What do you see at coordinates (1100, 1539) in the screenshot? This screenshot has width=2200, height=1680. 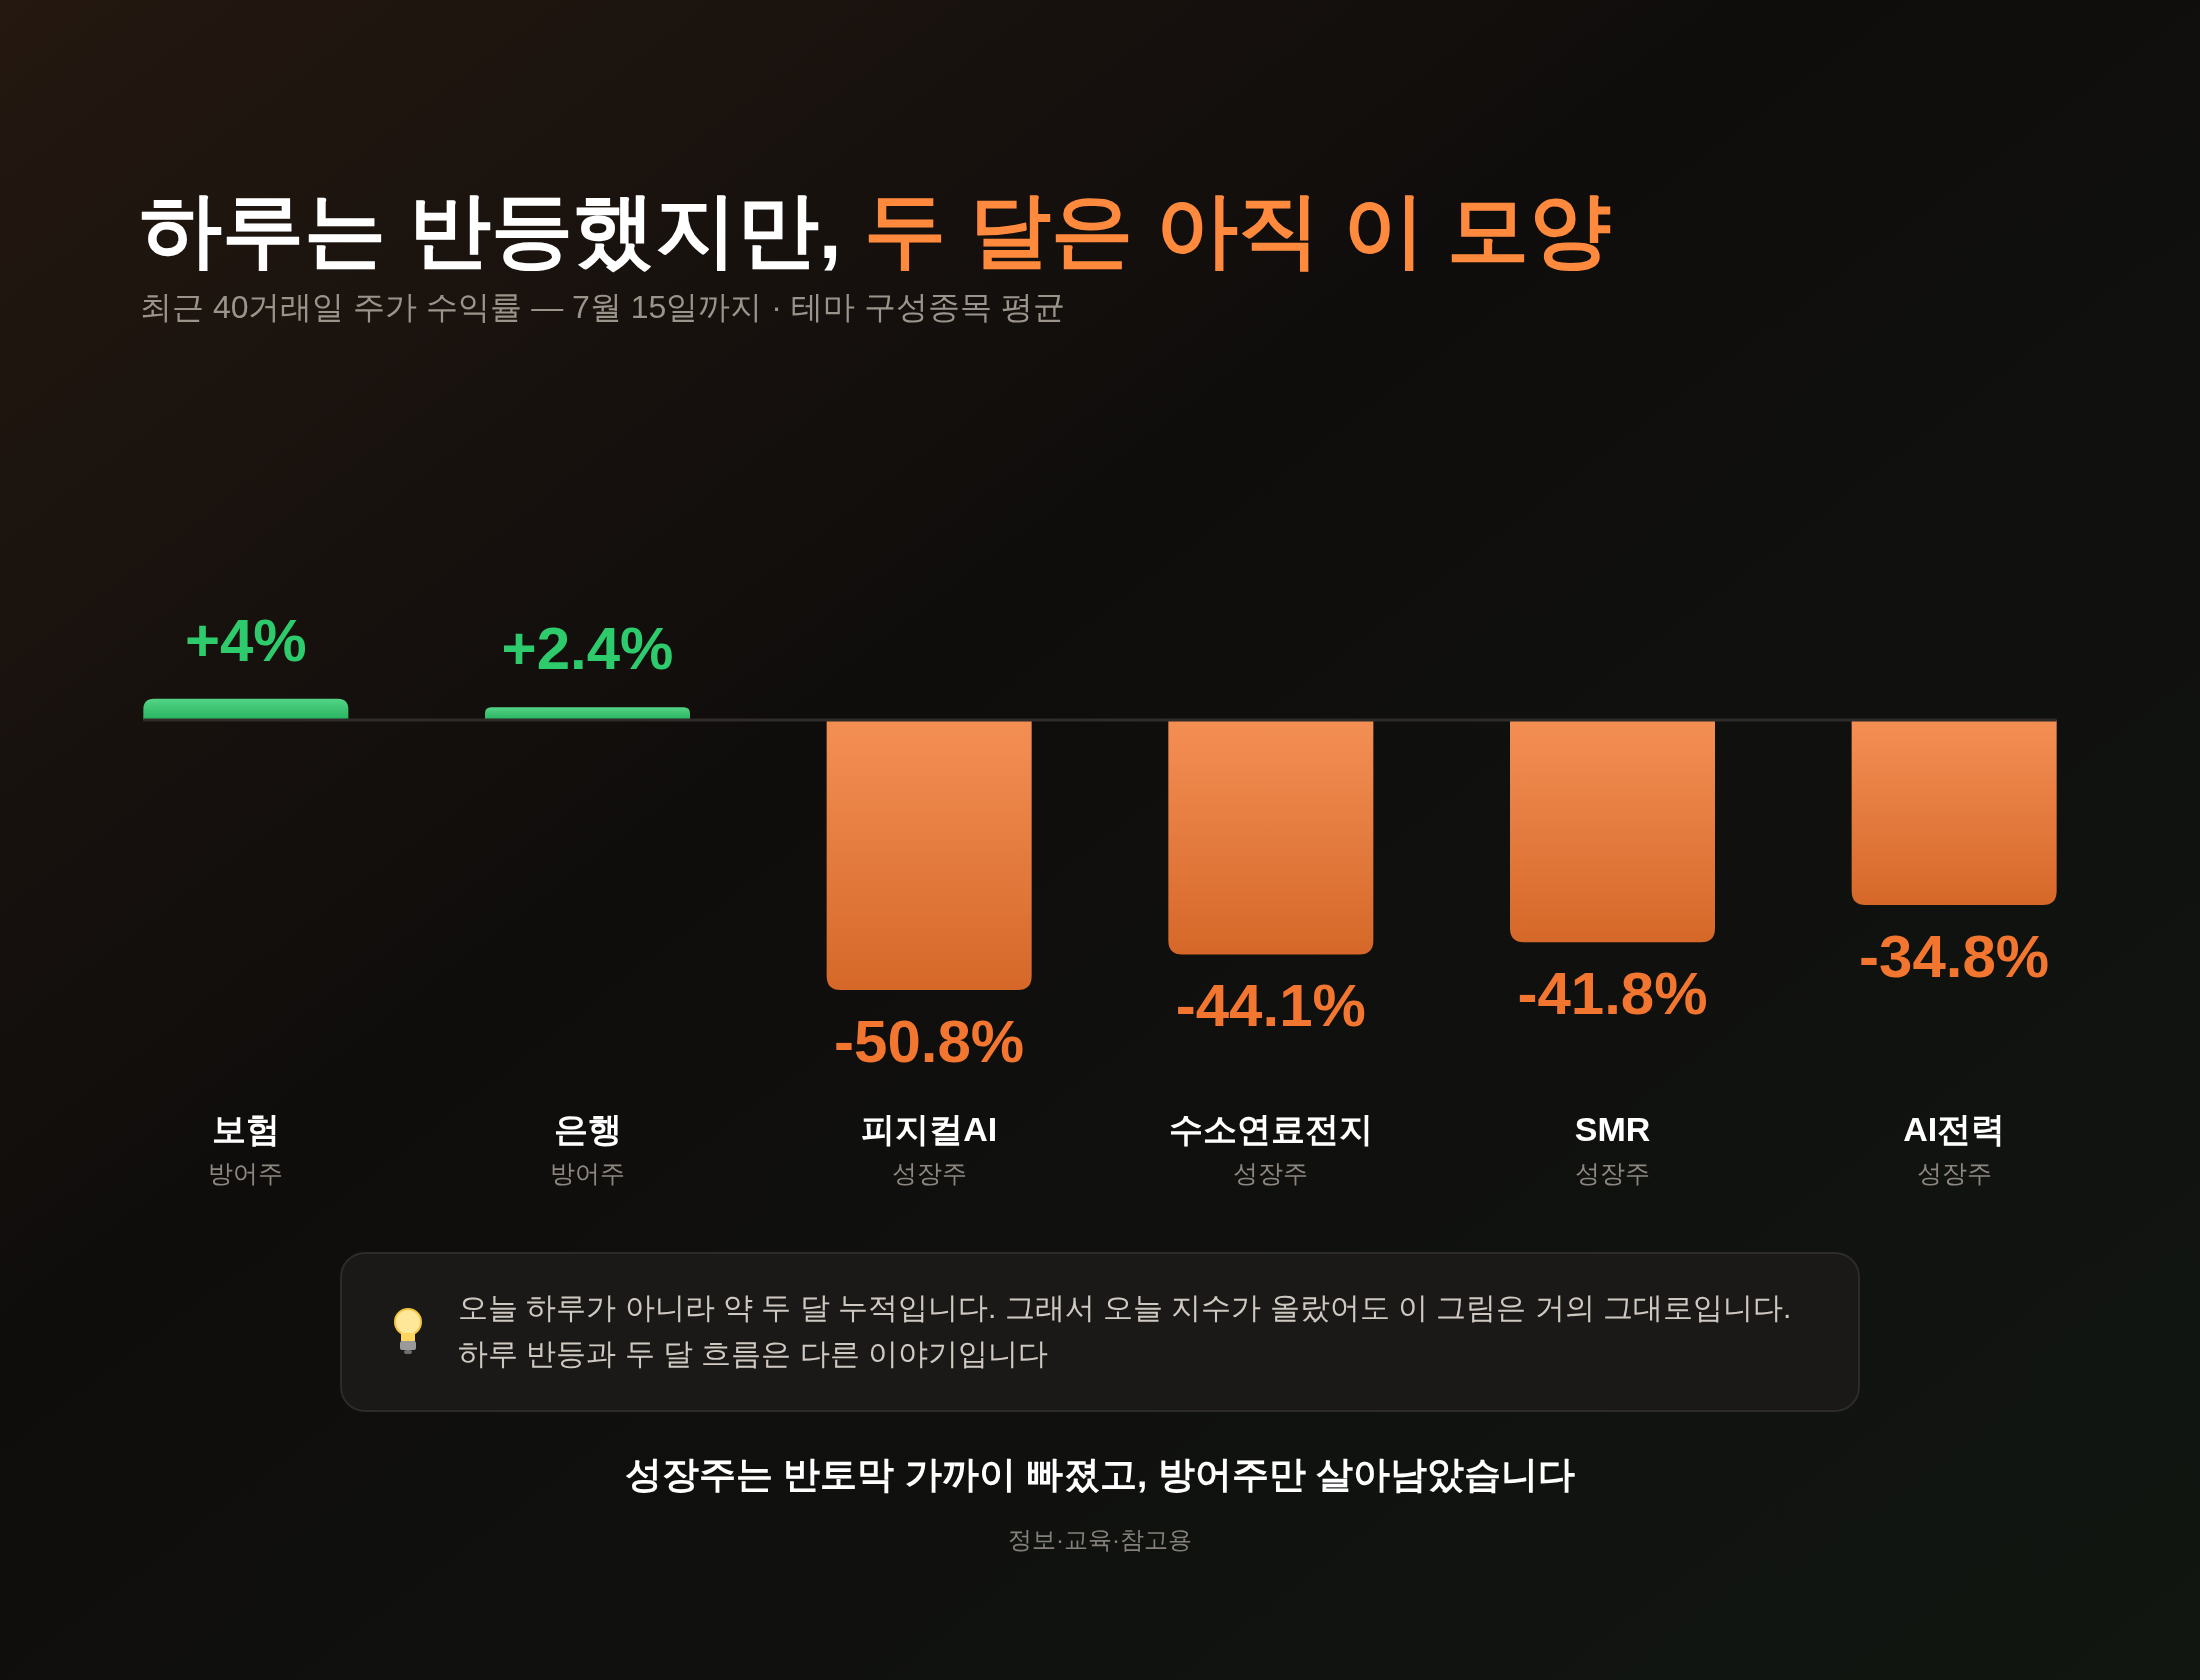 I see `text: 정보·교육·참고용` at bounding box center [1100, 1539].